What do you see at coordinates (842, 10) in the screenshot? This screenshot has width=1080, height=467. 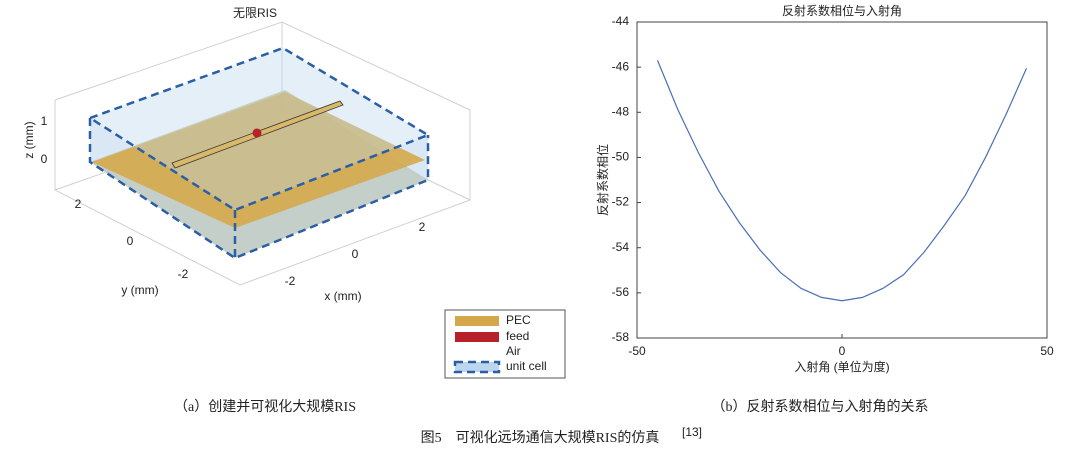 I see `chart-title: 反射系数相位与入射角` at bounding box center [842, 10].